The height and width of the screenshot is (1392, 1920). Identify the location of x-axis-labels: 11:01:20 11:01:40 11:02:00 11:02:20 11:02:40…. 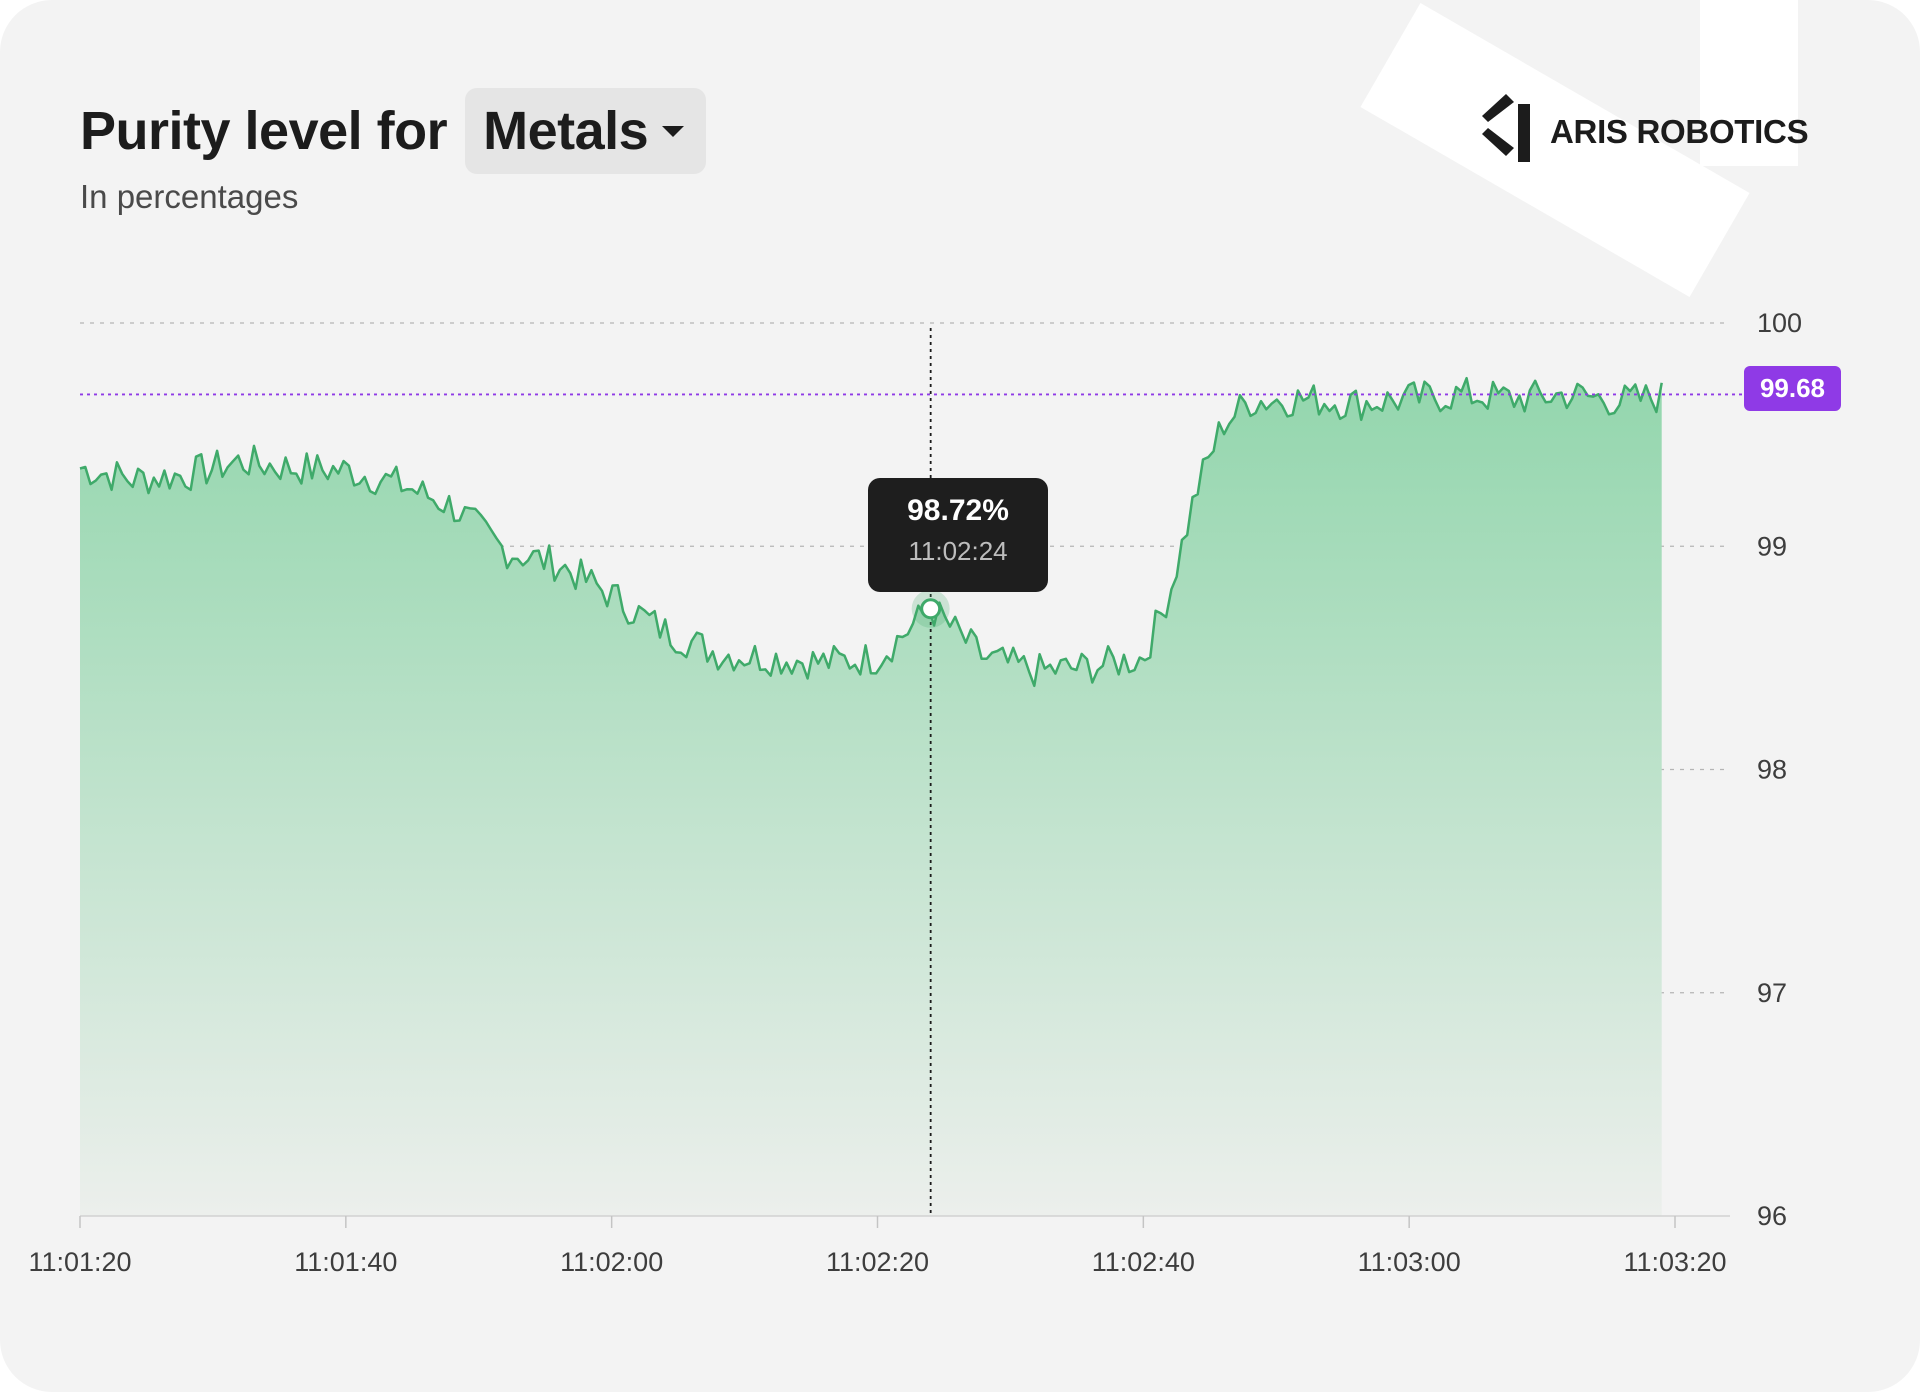
(877, 1262).